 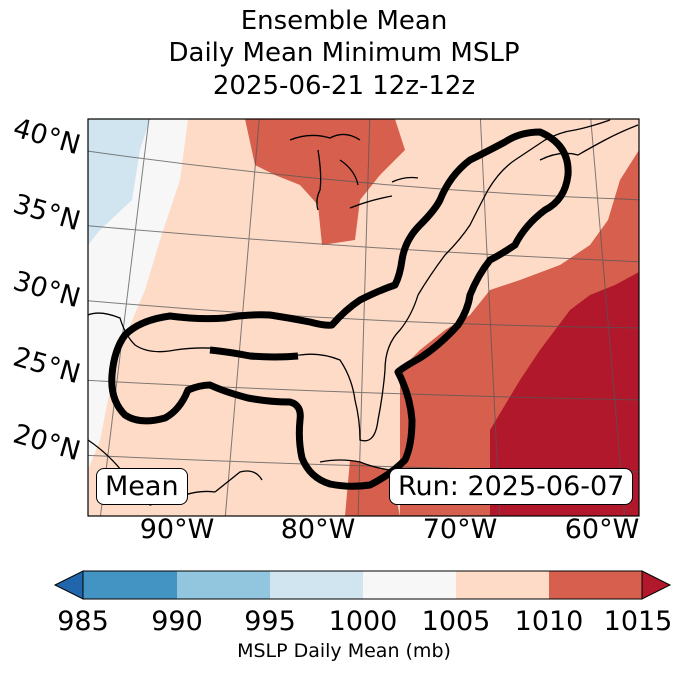 What do you see at coordinates (325, 137) in the screenshot?
I see `lake-superior` at bounding box center [325, 137].